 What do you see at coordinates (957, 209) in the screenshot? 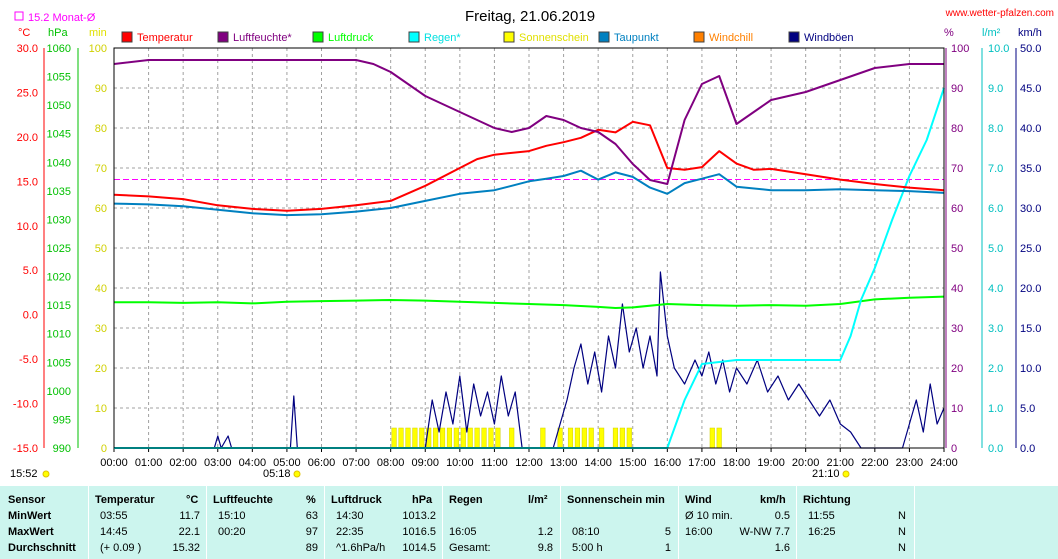
I see `axis-tick-humidity_pct: 60` at bounding box center [957, 209].